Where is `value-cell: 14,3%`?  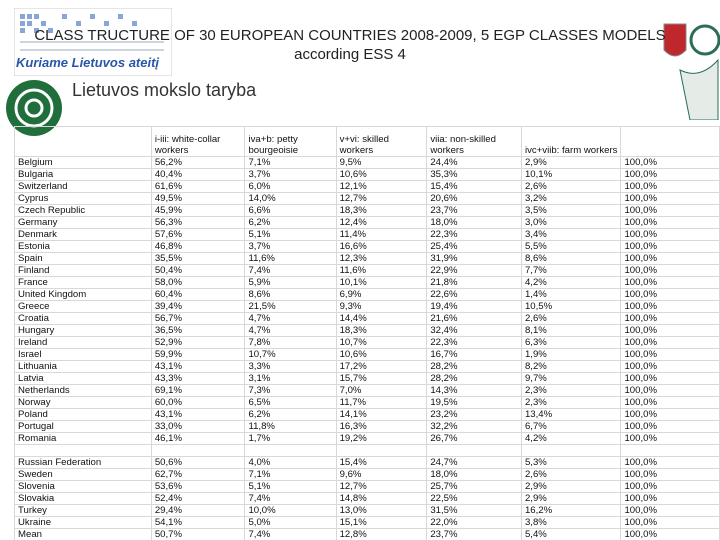 value-cell: 14,3% is located at coordinates (474, 390).